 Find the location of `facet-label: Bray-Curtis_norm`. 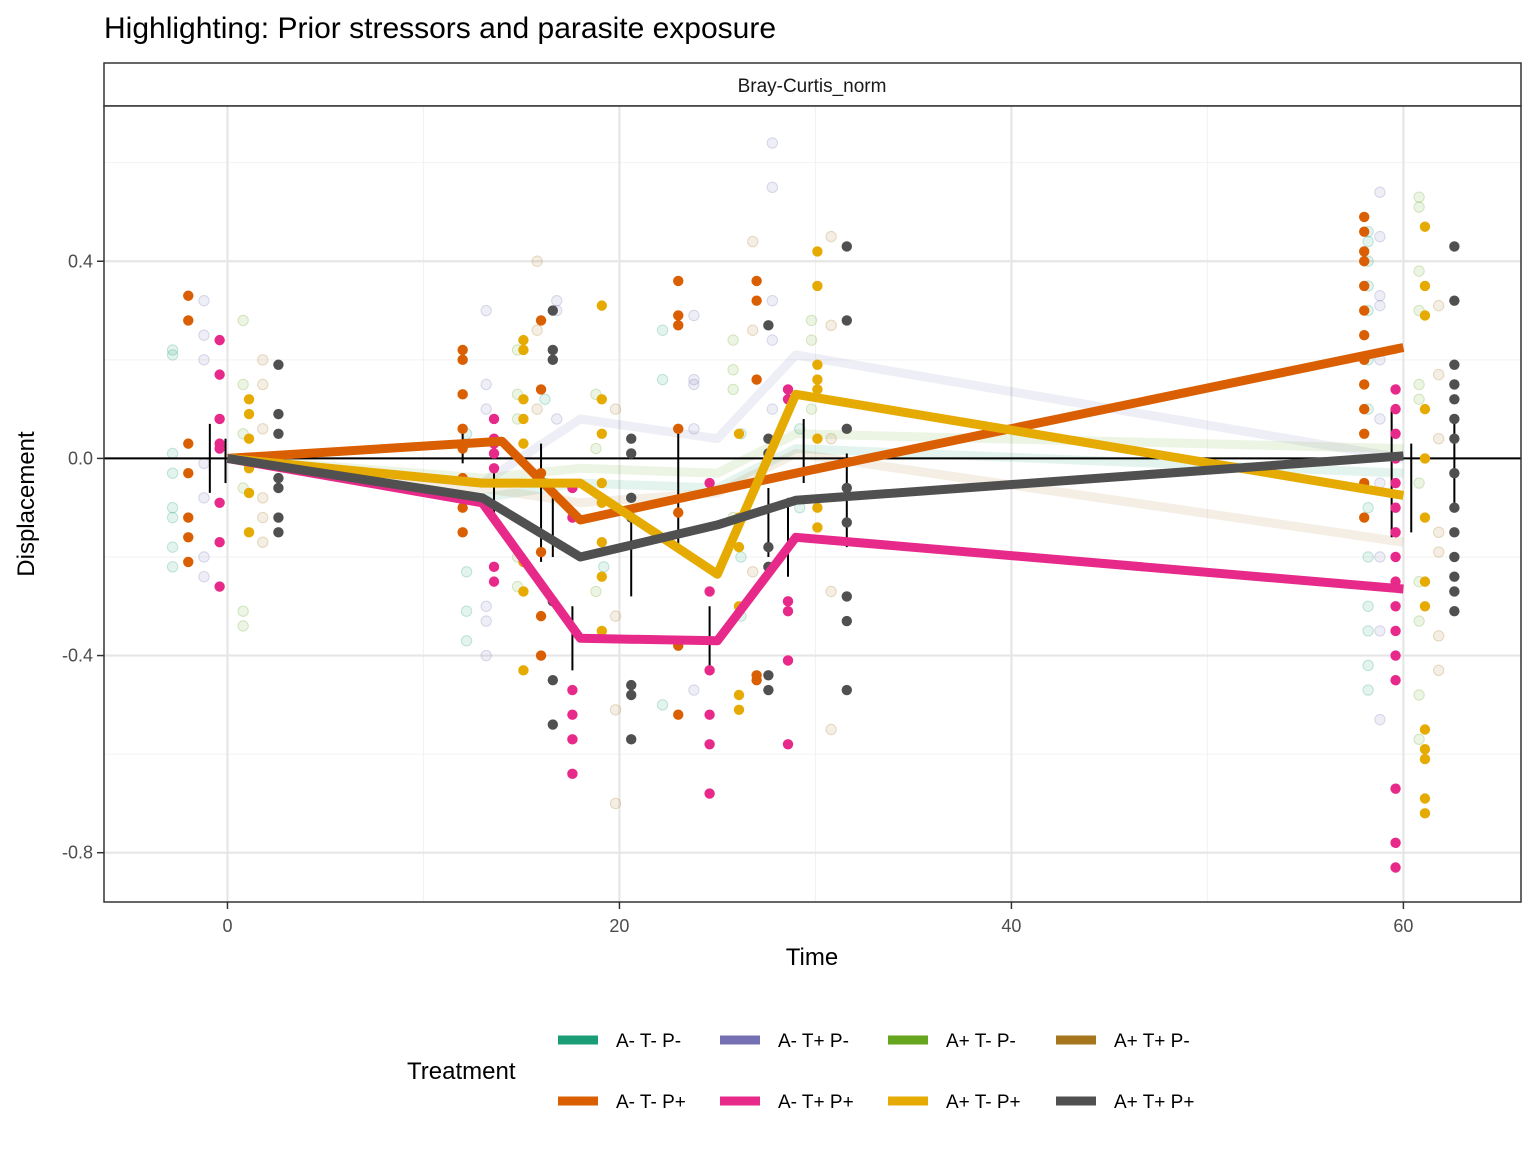

facet-label: Bray-Curtis_norm is located at coordinates (812, 86).